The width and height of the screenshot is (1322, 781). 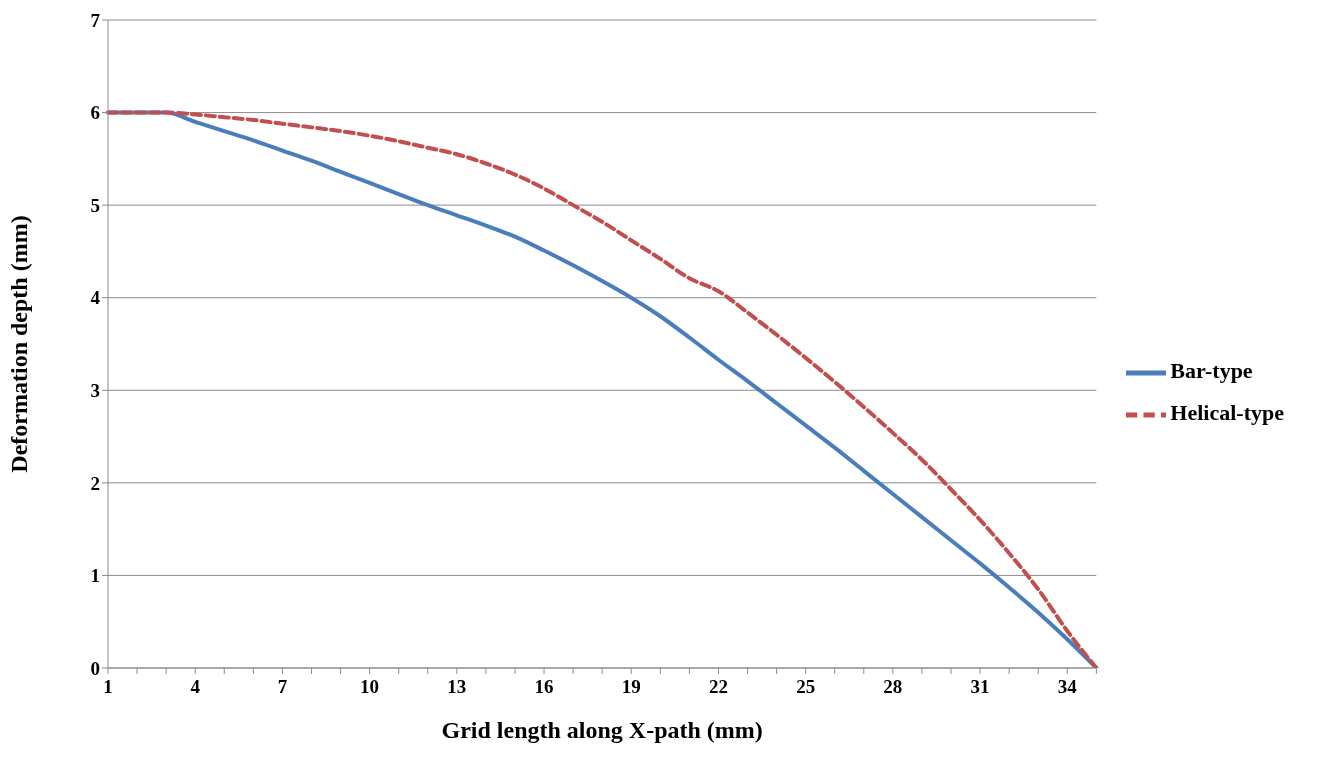 I want to click on x-tick-label: 34, so click(x=1067, y=687).